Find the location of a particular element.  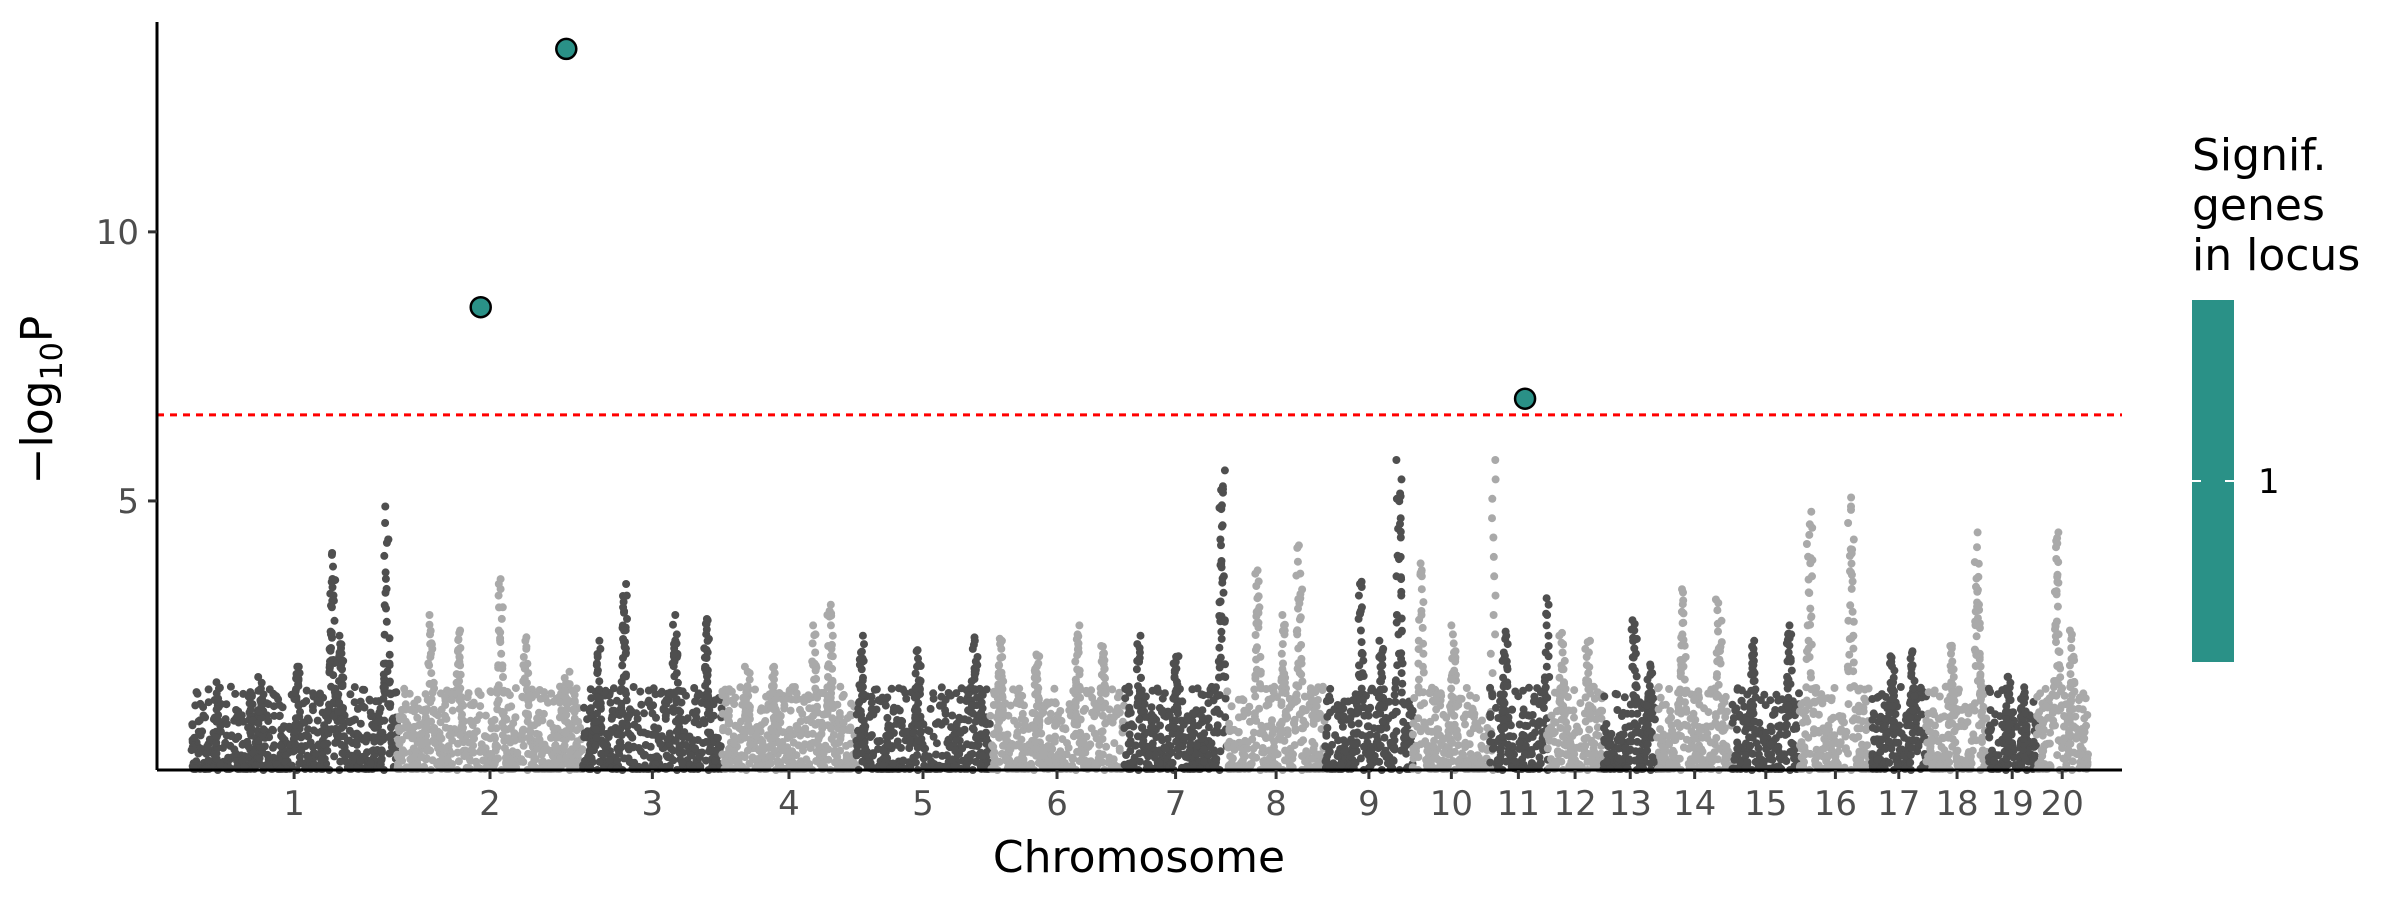

chromosome-7-points is located at coordinates (1176, 620).